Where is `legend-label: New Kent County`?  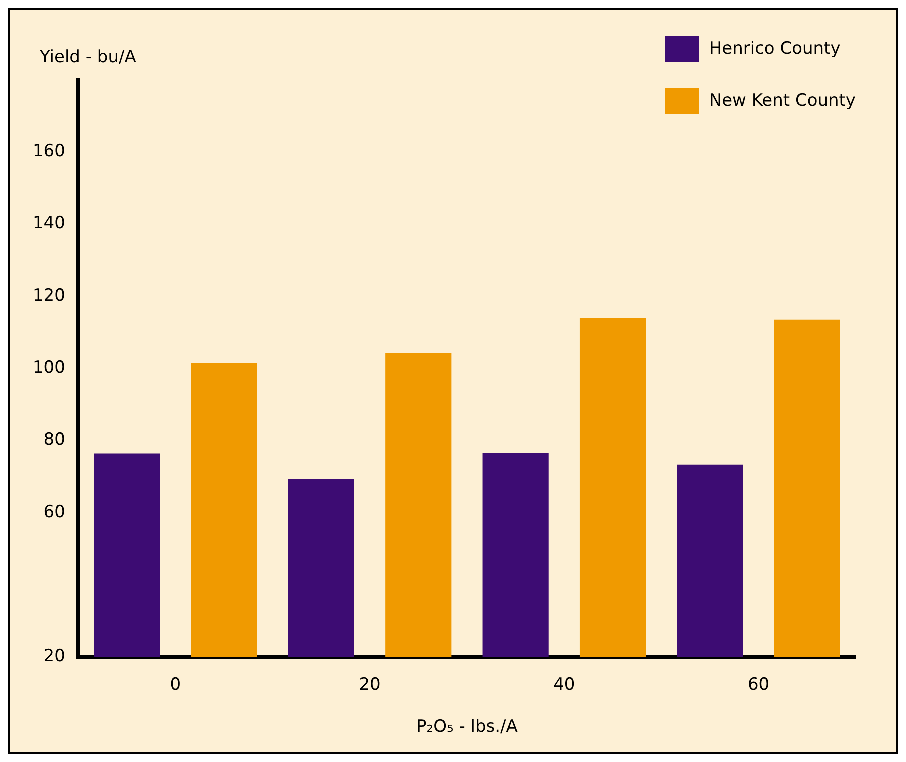
legend-label: New Kent County is located at coordinates (782, 101).